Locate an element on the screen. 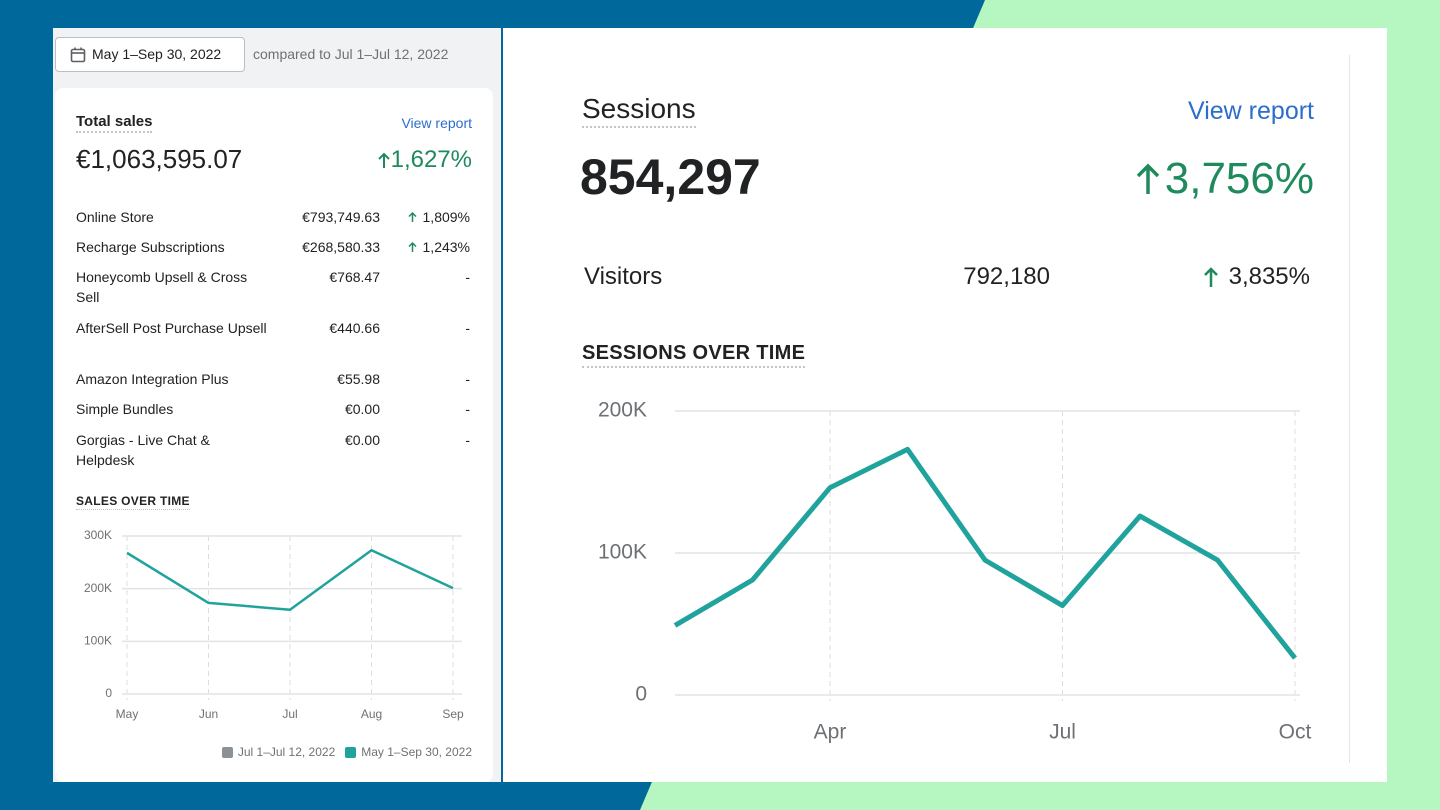 Image resolution: width=1440 pixels, height=810 pixels. legend-item: Jul 1–Jul 12, 2022 is located at coordinates (278, 752).